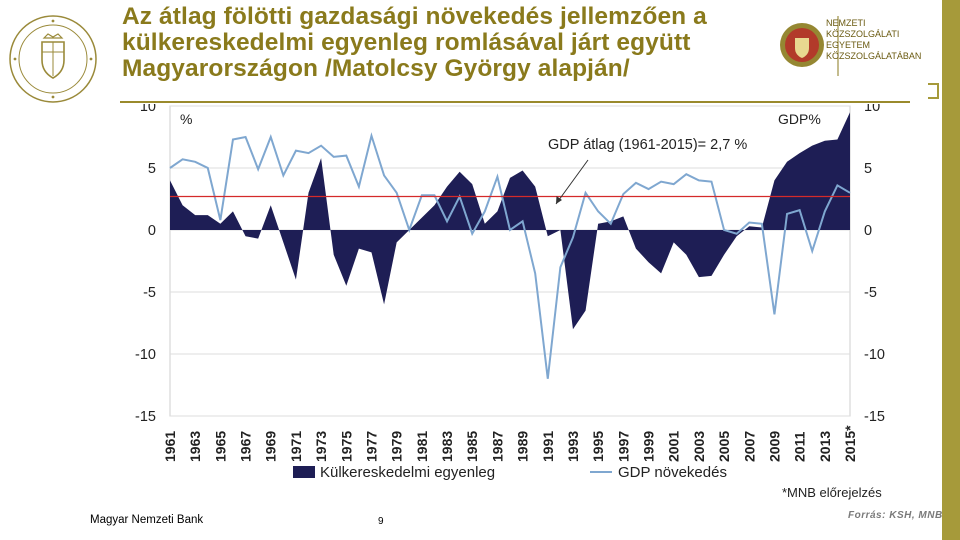 The image size is (960, 540). Describe the element at coordinates (598, 446) in the screenshot. I see `x-tick-label: 1995` at that location.